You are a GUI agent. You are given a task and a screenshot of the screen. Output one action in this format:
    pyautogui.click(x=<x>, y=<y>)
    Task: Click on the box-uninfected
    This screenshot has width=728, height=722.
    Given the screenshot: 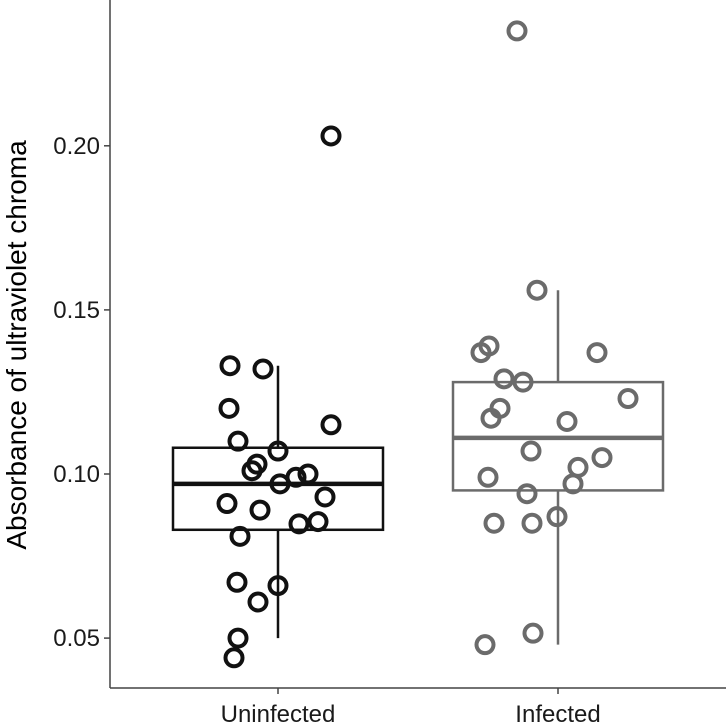 What is the action you would take?
    pyautogui.click(x=278, y=502)
    